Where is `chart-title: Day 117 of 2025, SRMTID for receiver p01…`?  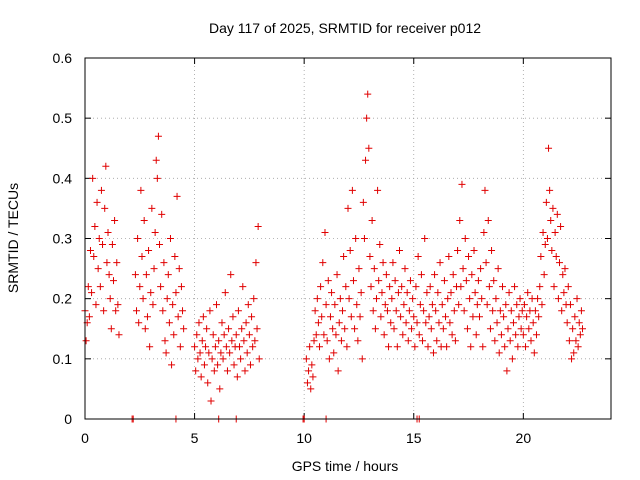 chart-title: Day 117 of 2025, SRMTID for receiver p01… is located at coordinates (345, 28).